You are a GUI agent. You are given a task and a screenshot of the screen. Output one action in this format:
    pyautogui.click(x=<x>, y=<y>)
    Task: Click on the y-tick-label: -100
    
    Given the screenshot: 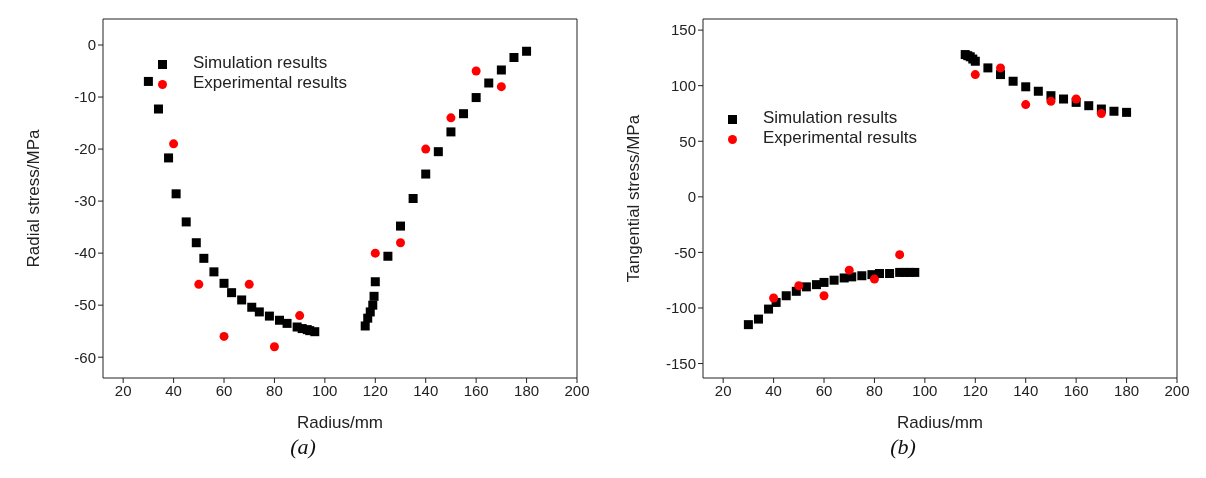 What is the action you would take?
    pyautogui.click(x=680, y=308)
    